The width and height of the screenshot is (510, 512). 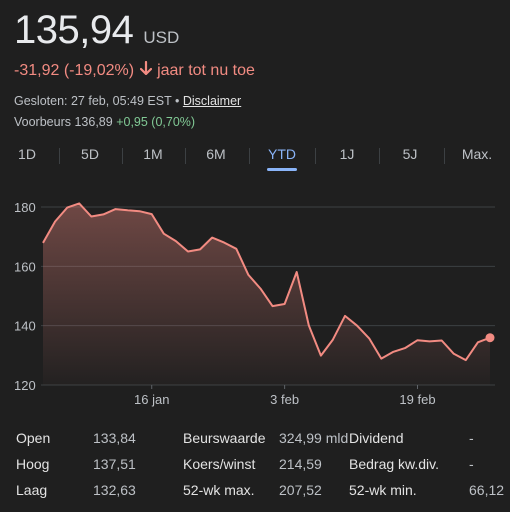 I want to click on stat-label: Bedrag kw.div., so click(x=394, y=464).